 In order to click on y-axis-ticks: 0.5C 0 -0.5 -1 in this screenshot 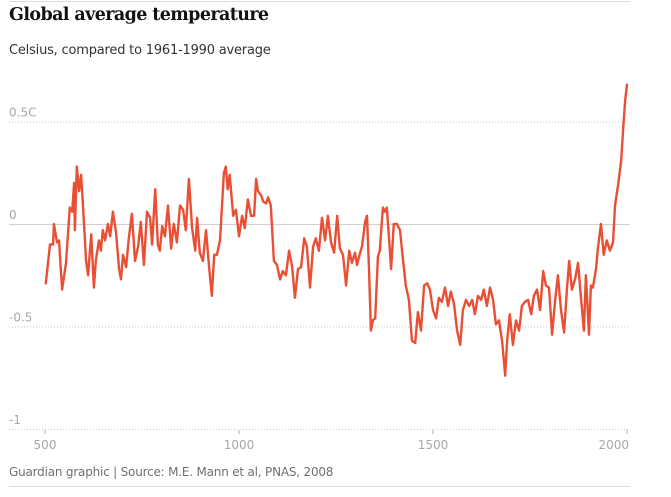, I will do `click(22, 267)`.